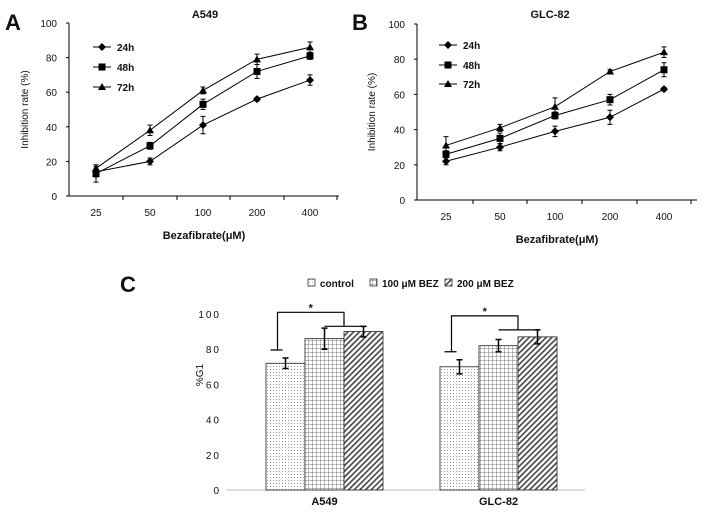 The width and height of the screenshot is (712, 514). I want to click on chart-title: GLC-82, so click(549, 15).